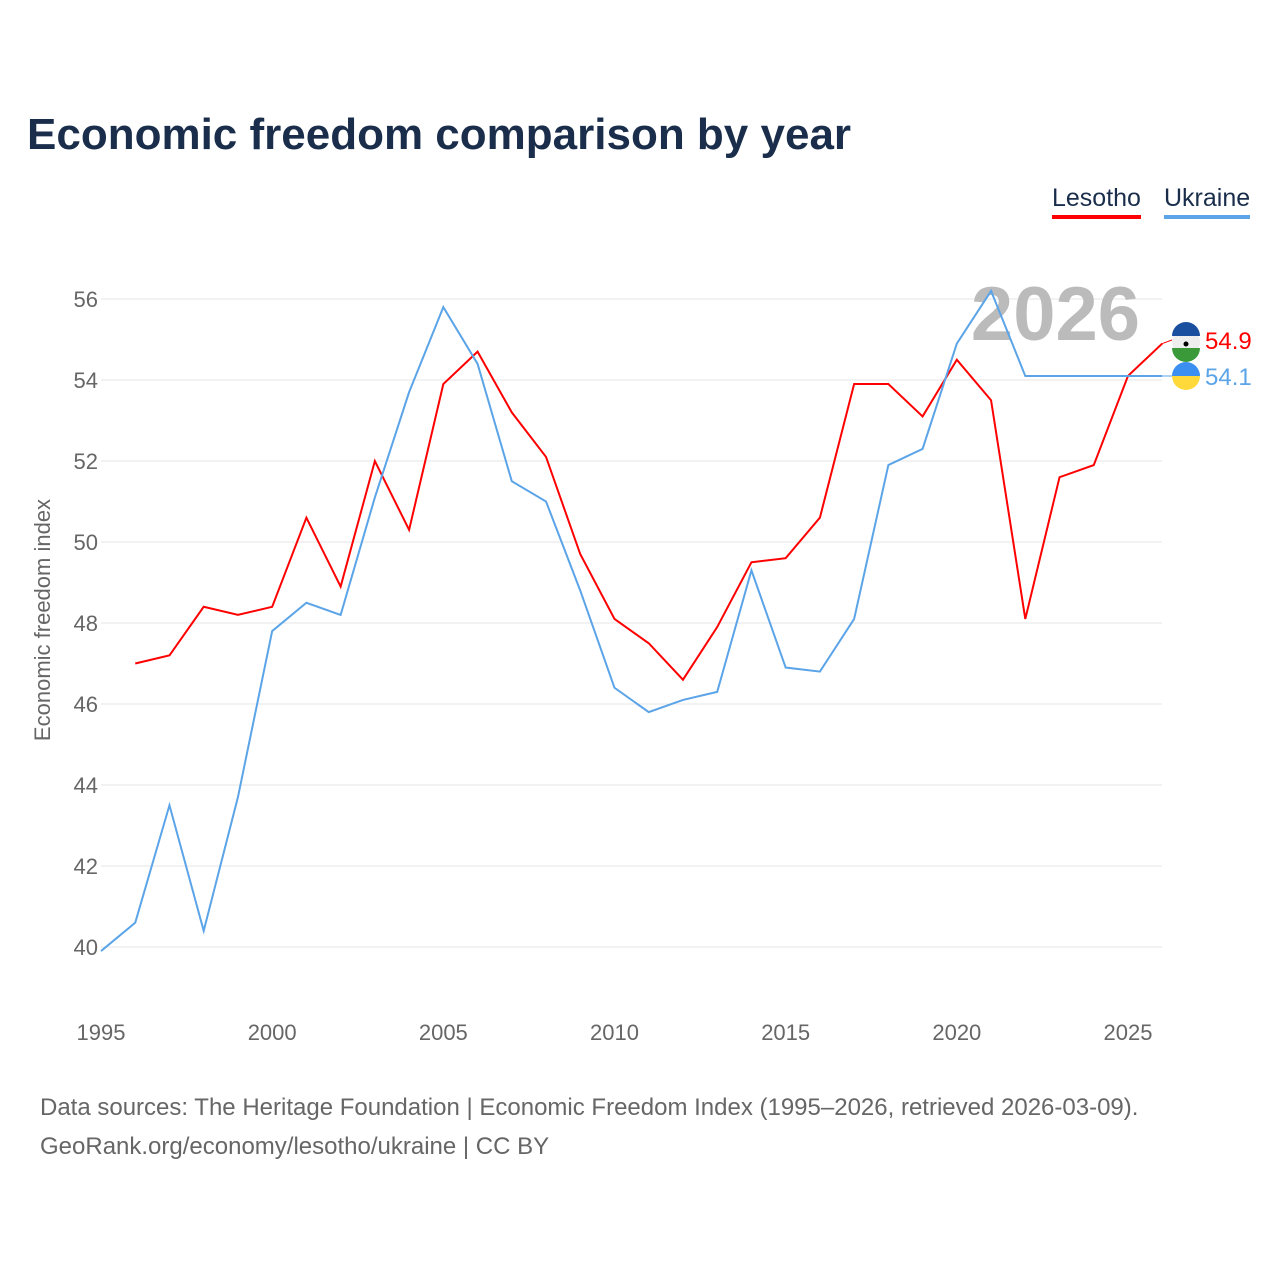 This screenshot has height=1280, width=1280. What do you see at coordinates (439, 134) in the screenshot?
I see `chart-title: Economic freedom comparison by year` at bounding box center [439, 134].